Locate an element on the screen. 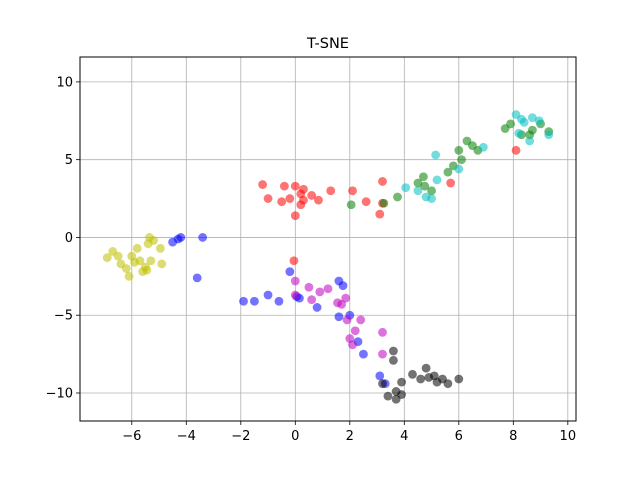  x-tick-label: −2 is located at coordinates (240, 436).